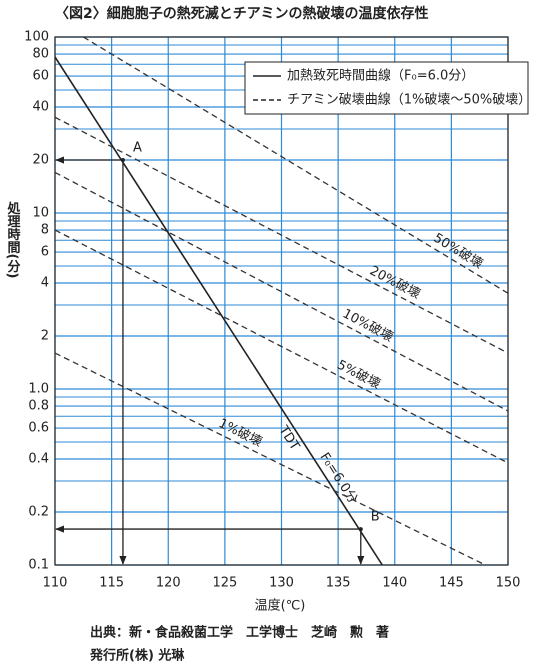 The image size is (545, 669). I want to click on line-label: TDT, so click(288, 438).